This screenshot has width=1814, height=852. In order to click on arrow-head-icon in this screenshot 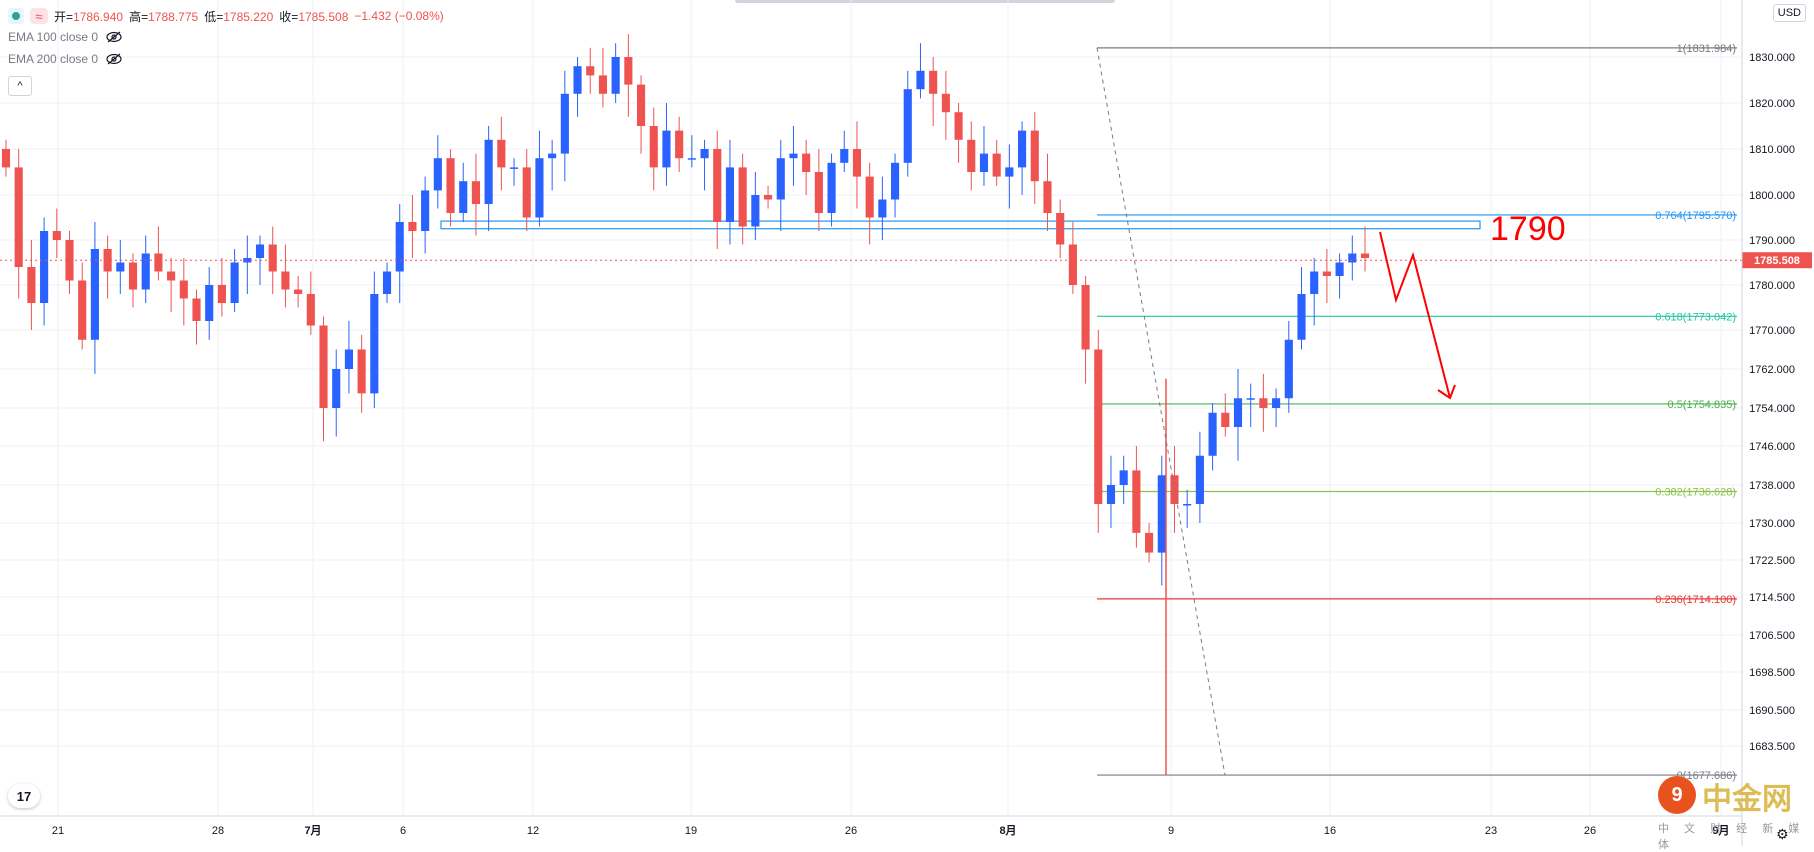, I will do `click(1446, 392)`.